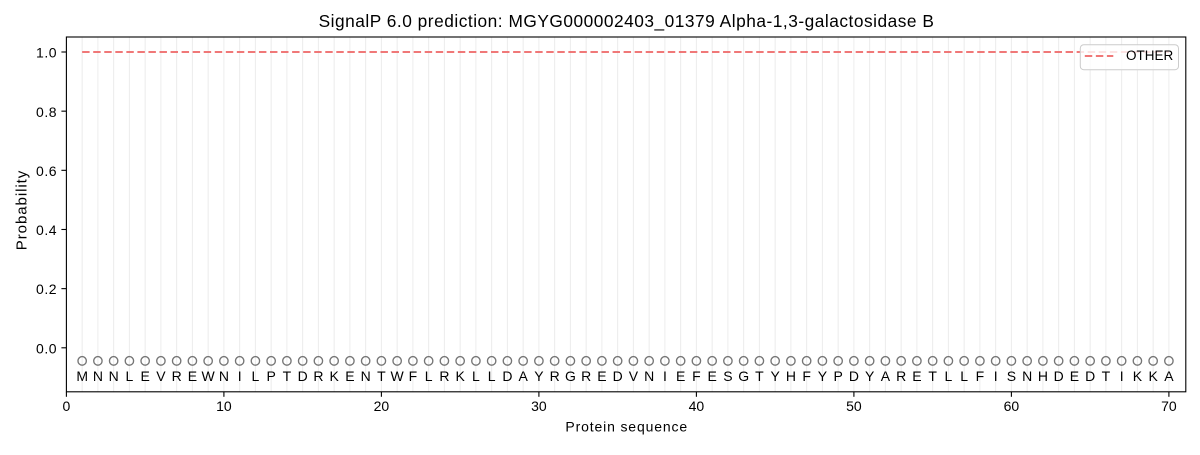  I want to click on svg-text: 0.0, so click(46, 348).